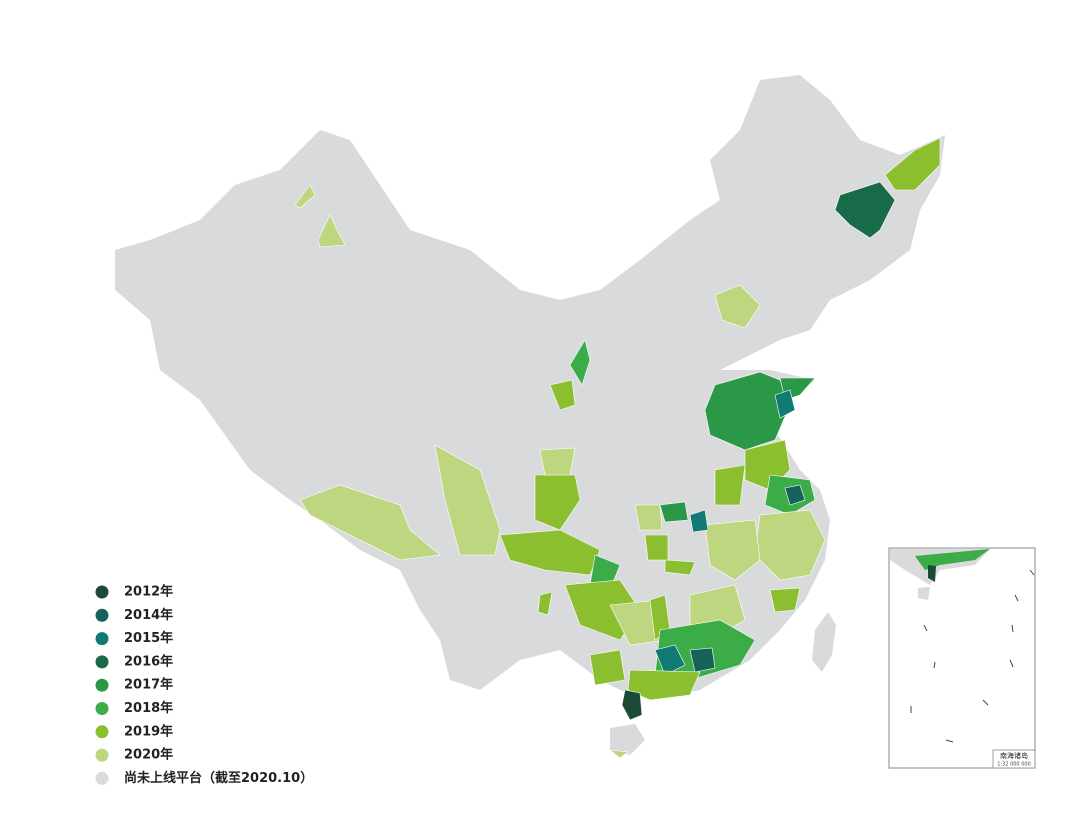 The width and height of the screenshot is (1080, 825). I want to click on legend-label: 2017年, so click(148, 685).